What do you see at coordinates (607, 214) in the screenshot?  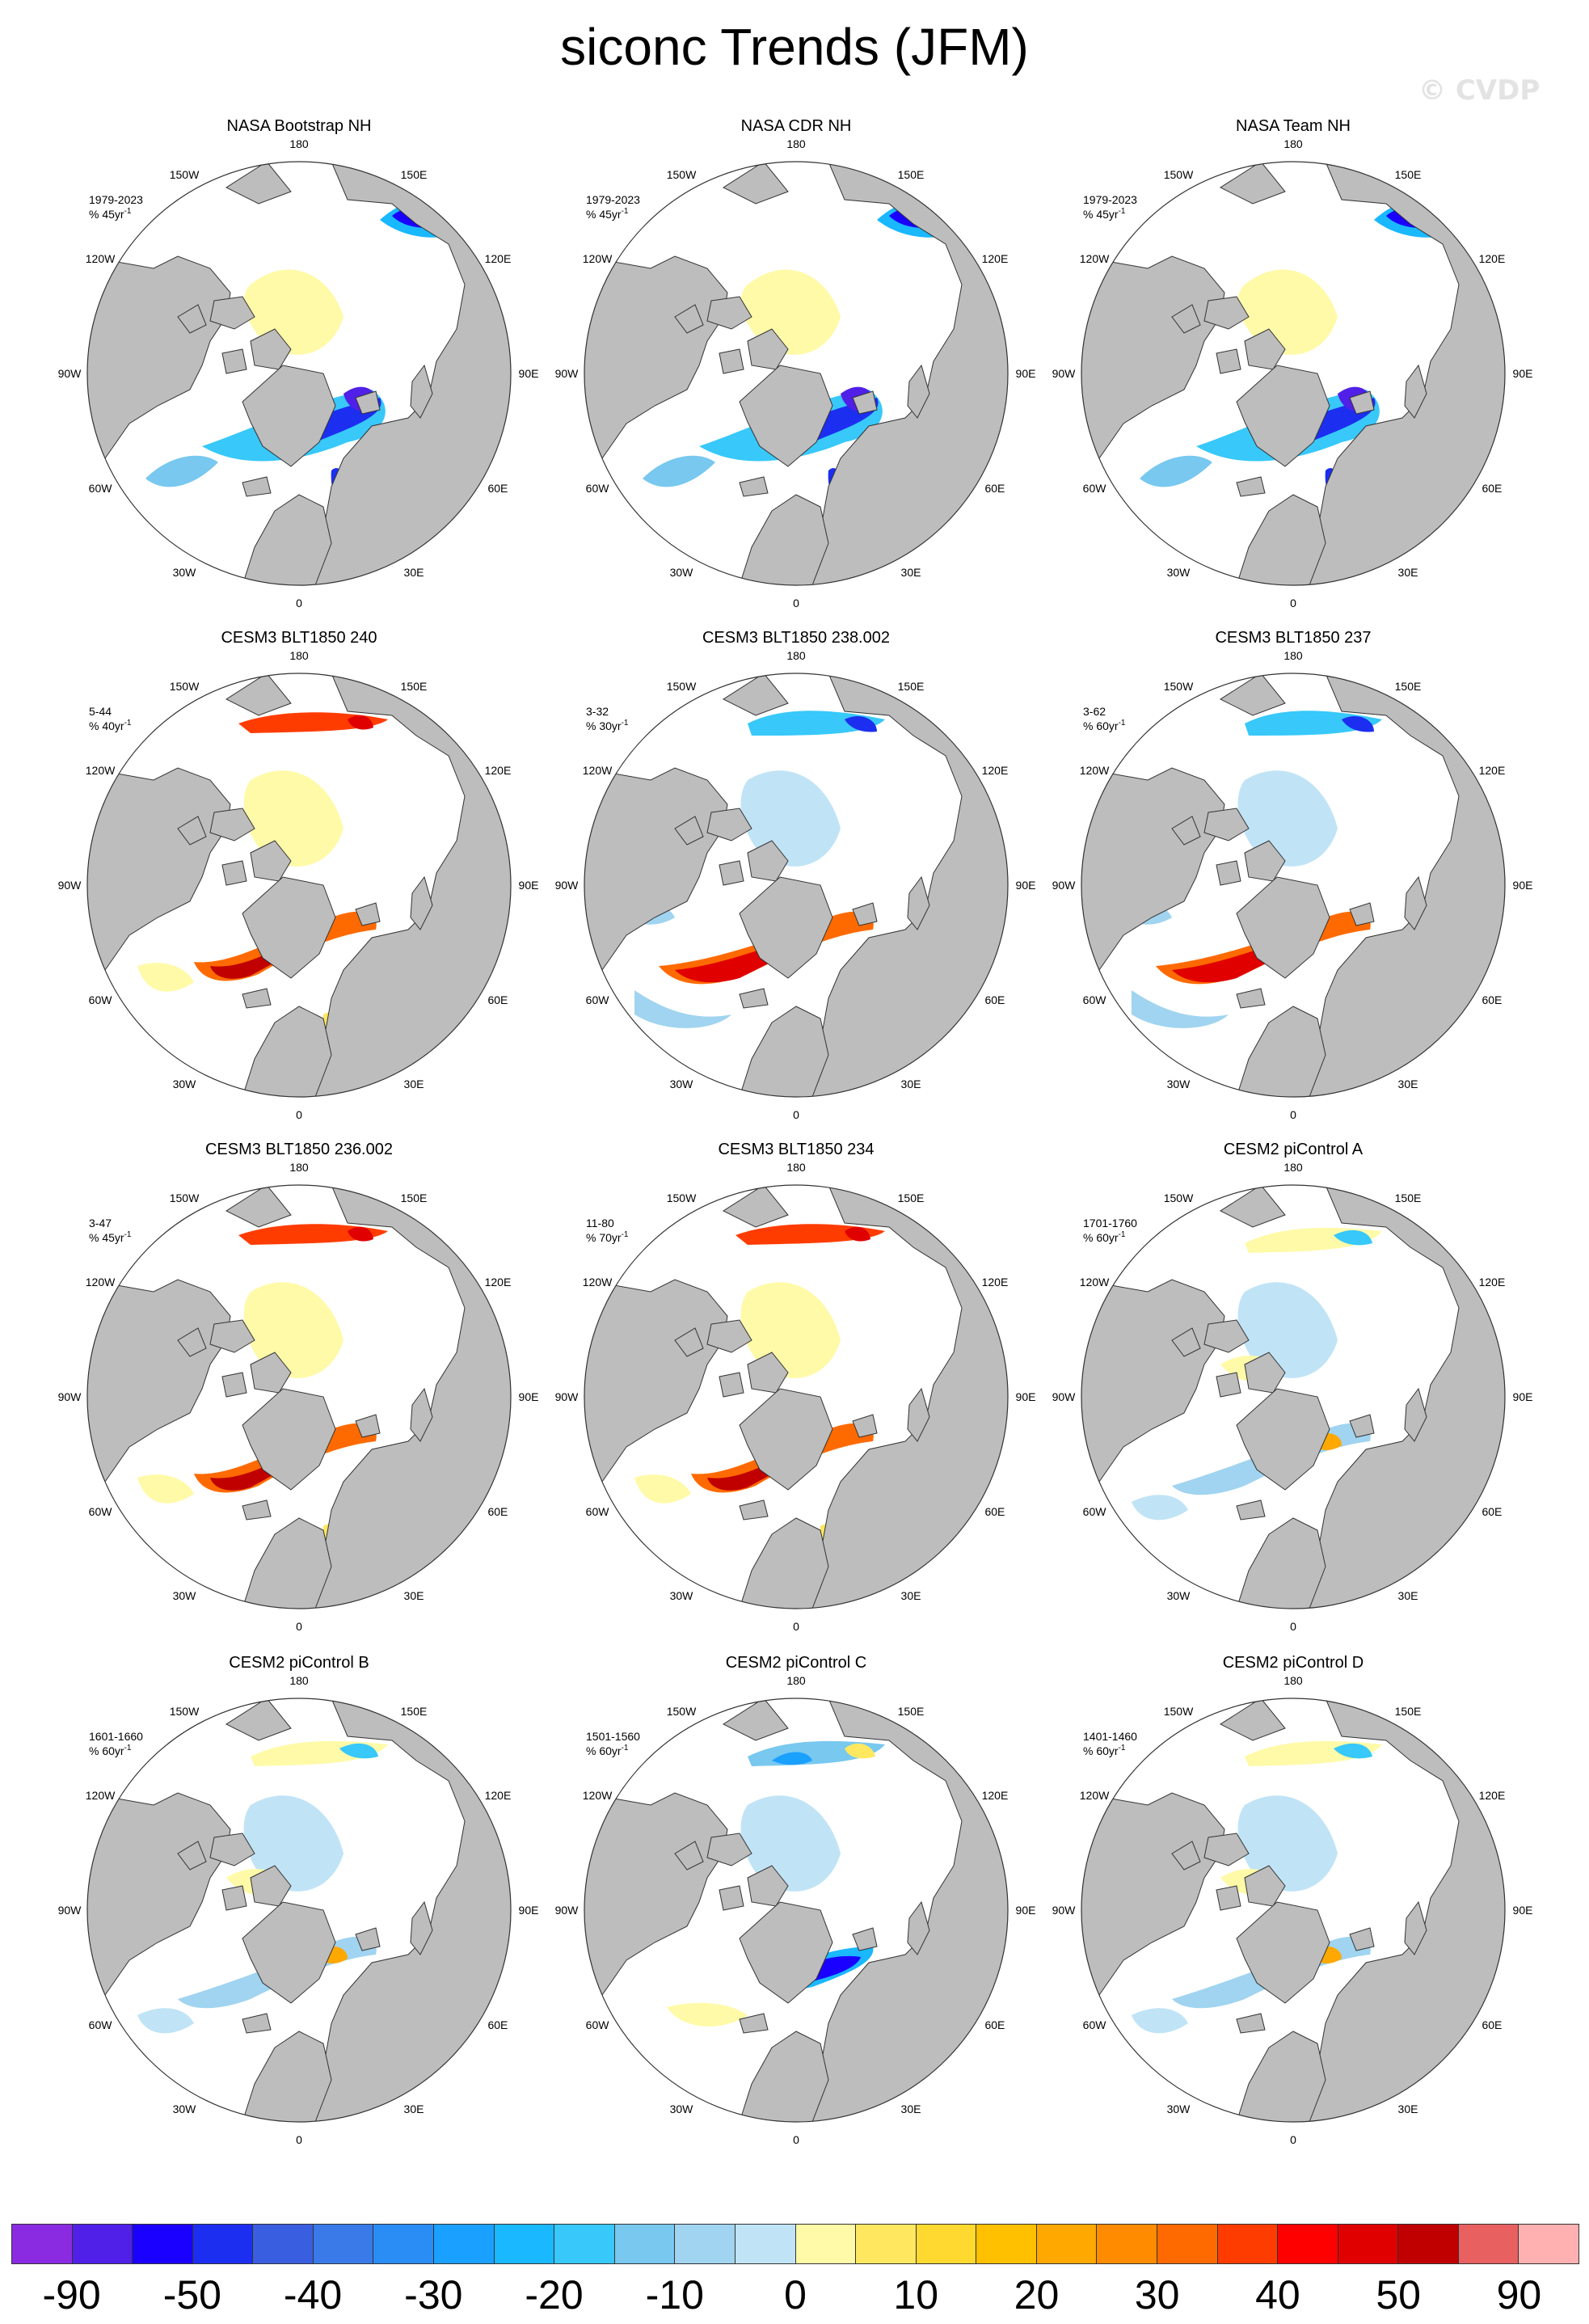 I see `units-label: % 45yr-1` at bounding box center [607, 214].